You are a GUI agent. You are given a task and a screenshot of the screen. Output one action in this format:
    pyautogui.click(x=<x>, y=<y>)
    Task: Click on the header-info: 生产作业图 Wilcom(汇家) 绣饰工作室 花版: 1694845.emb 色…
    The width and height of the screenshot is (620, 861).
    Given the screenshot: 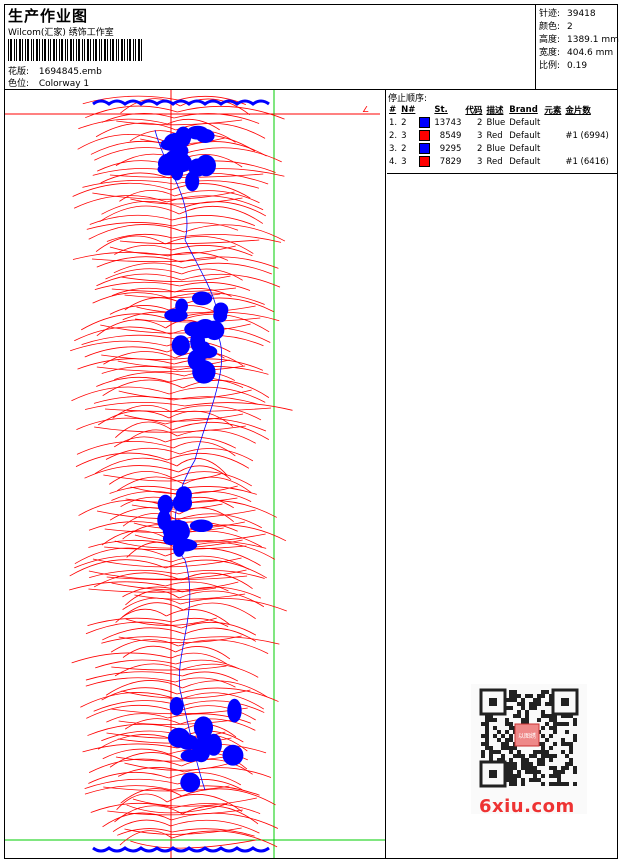 What is the action you would take?
    pyautogui.click(x=270, y=47)
    